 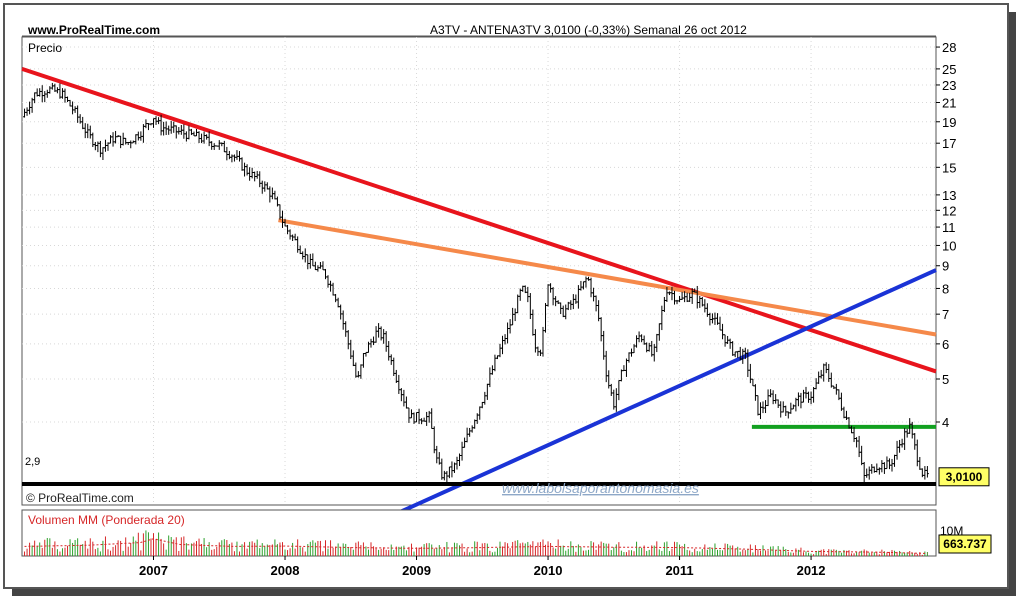 What do you see at coordinates (949, 143) in the screenshot?
I see `y-tick-label: 17` at bounding box center [949, 143].